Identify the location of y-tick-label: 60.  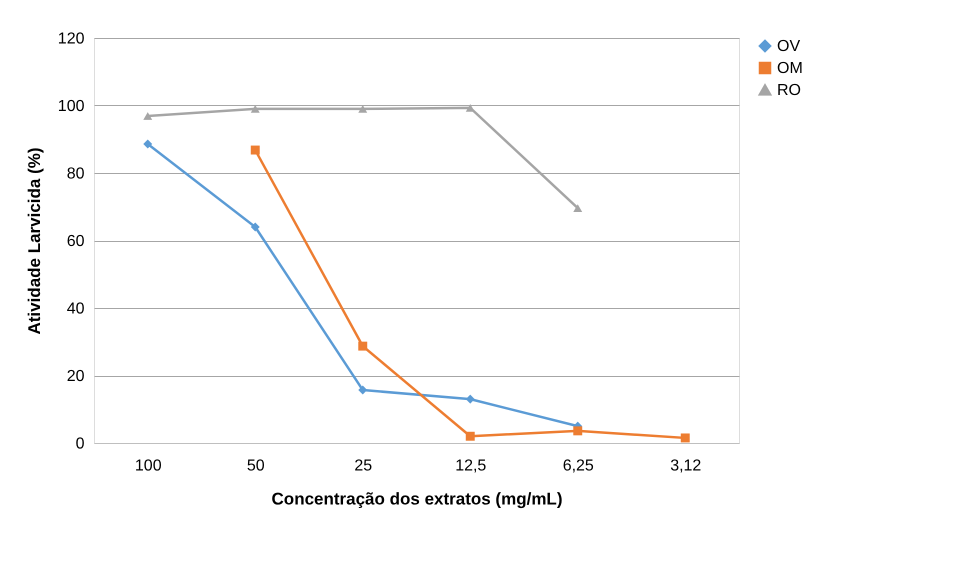
(75, 241).